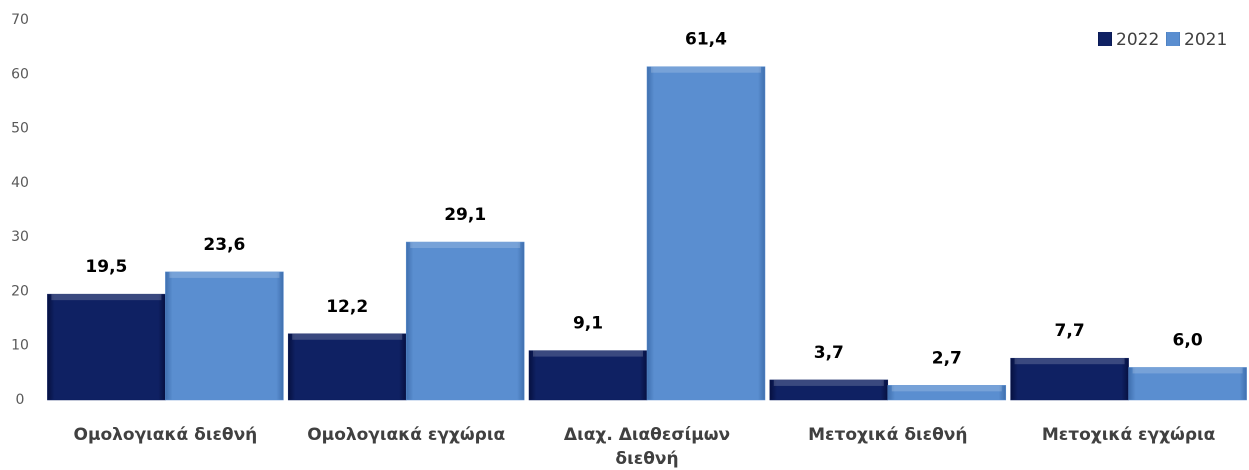 The image size is (1249, 470). I want to click on value-label: 3,7, so click(829, 353).